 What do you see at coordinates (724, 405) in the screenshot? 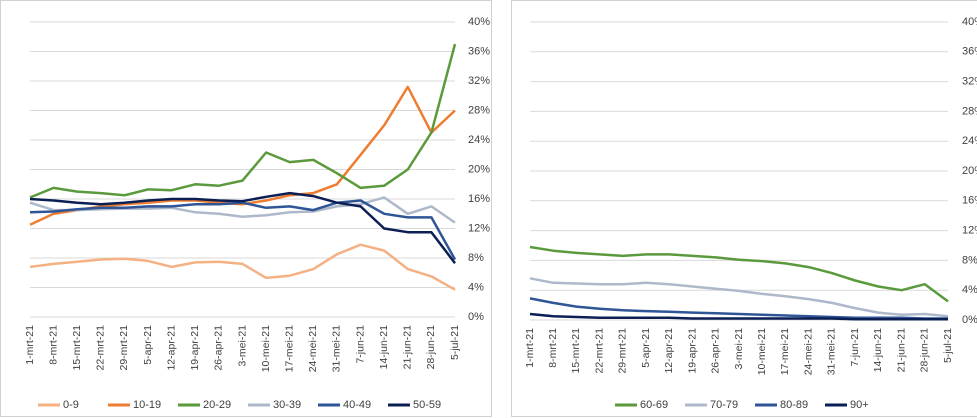
I see `legend-label: 70-79` at bounding box center [724, 405].